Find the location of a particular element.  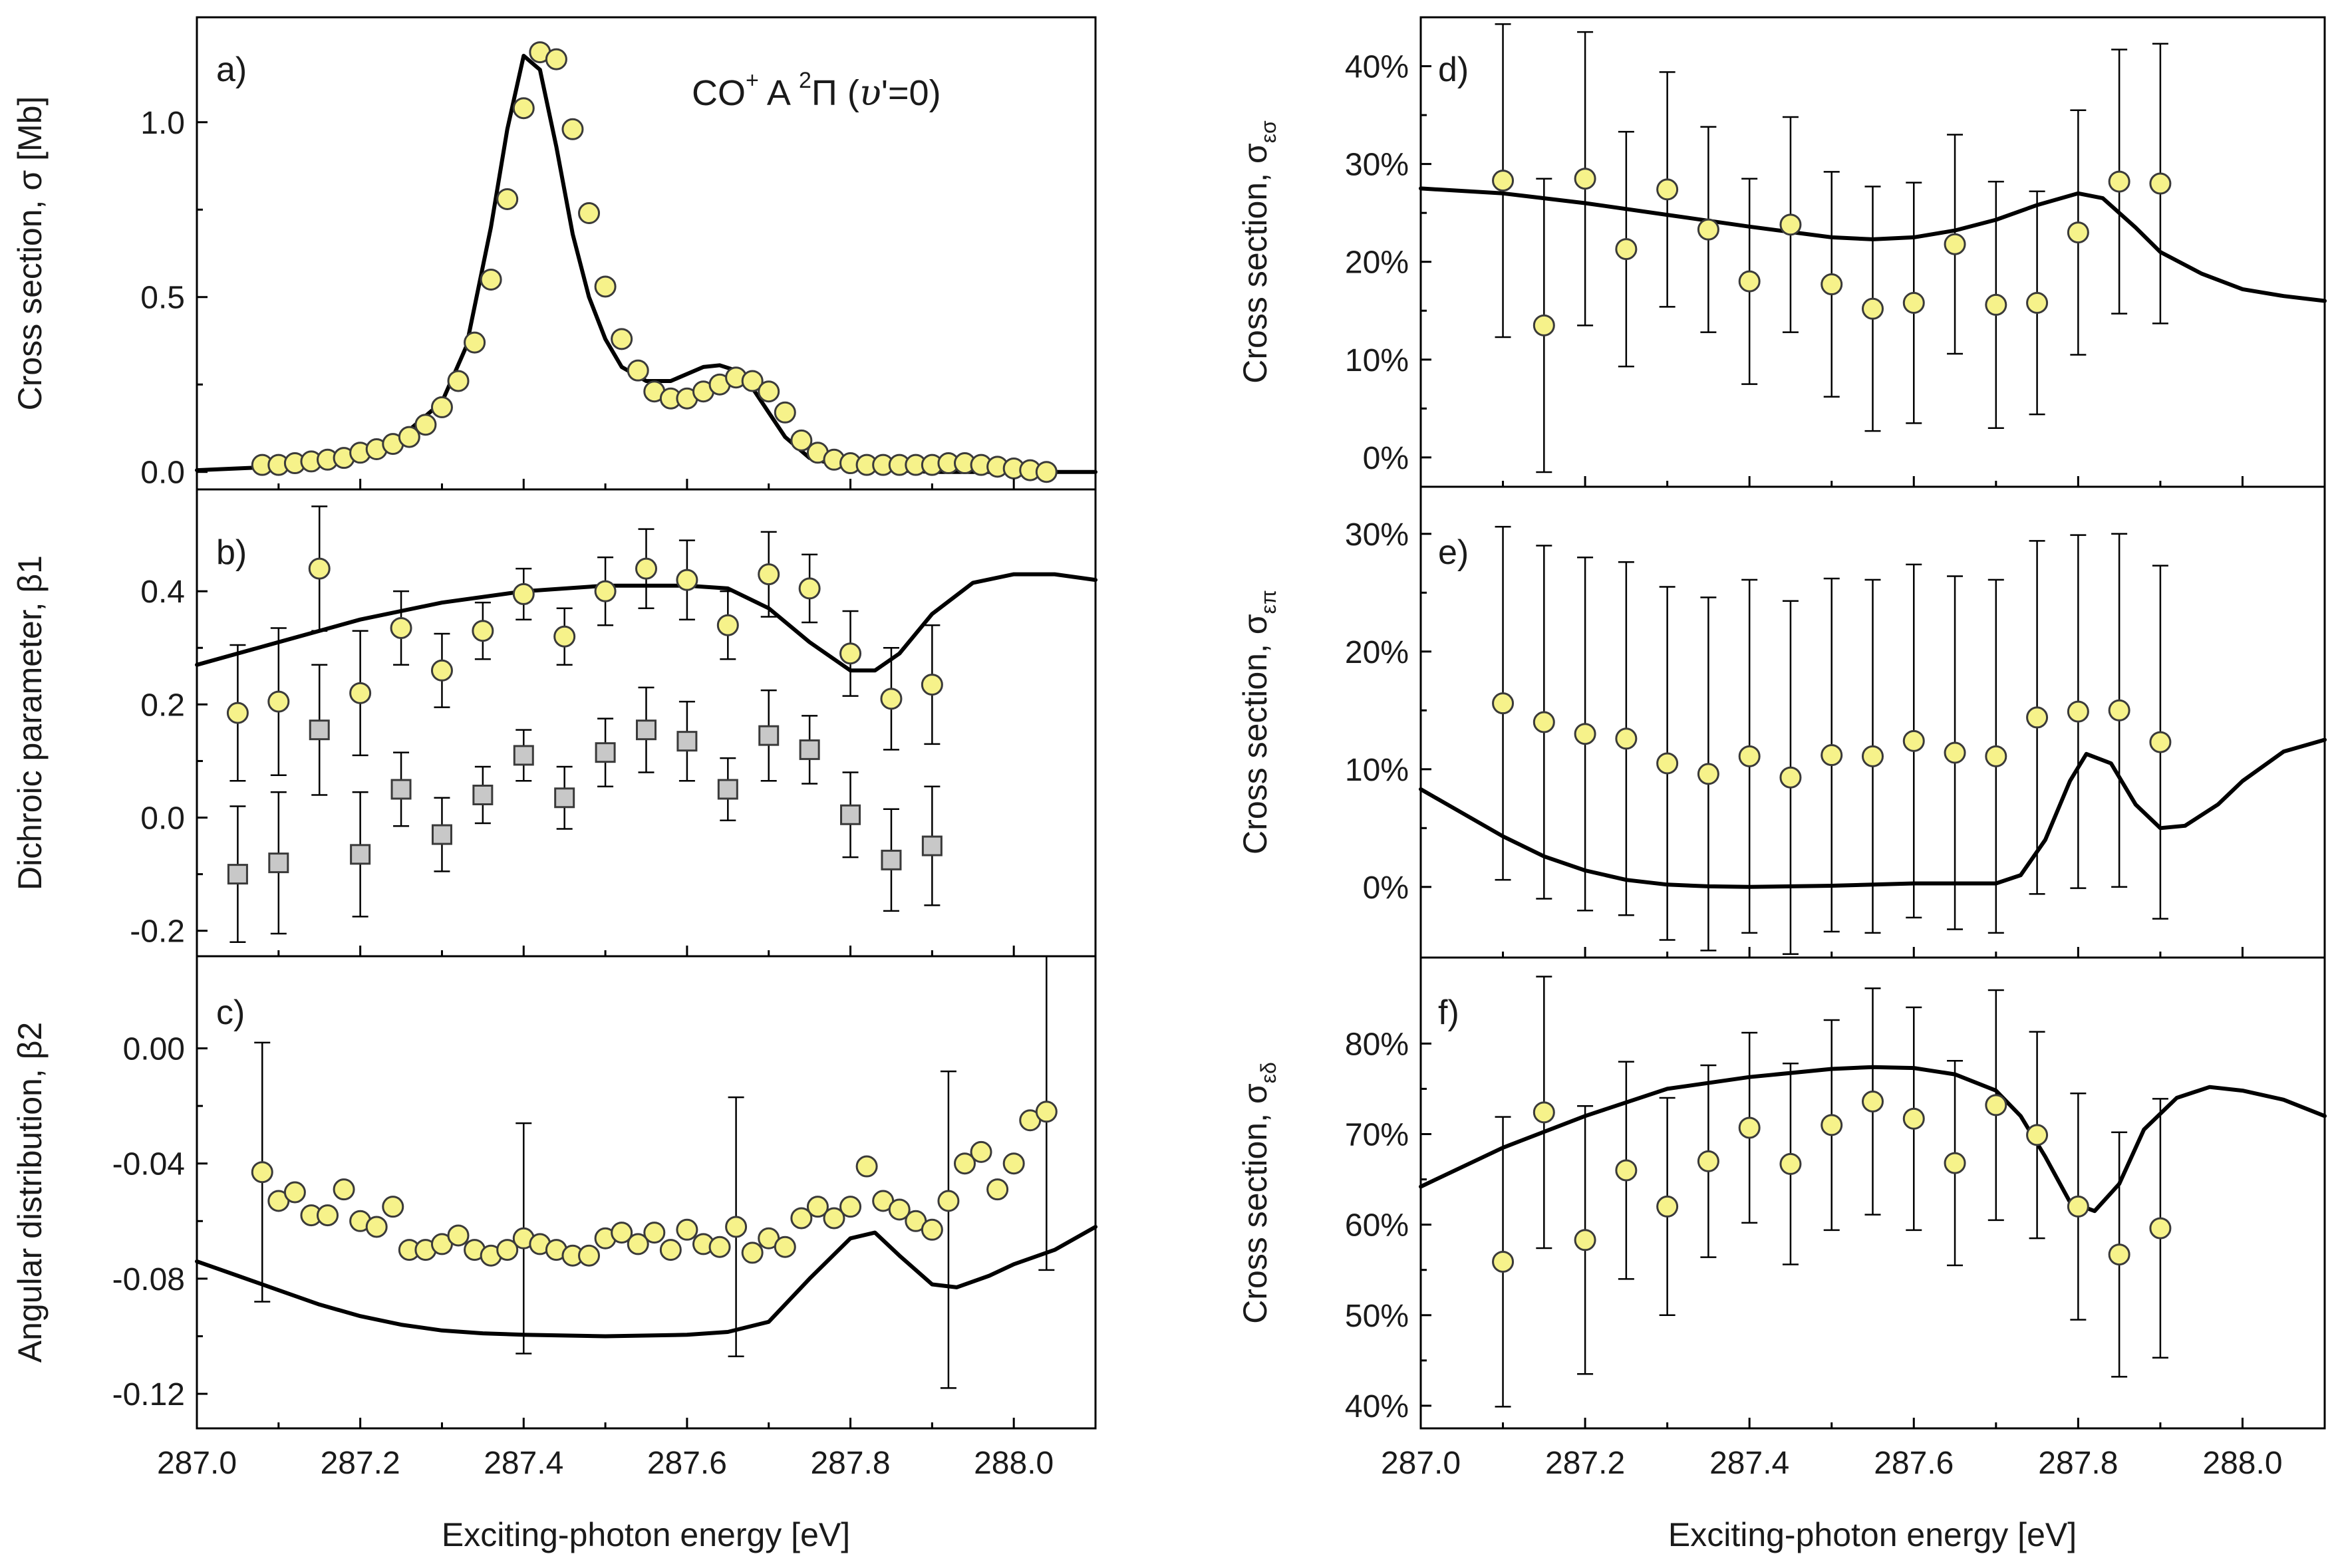

panel-e-pi: e) Cross section, σεπ 0% 10% 20% 30% is located at coordinates (1782, 722).